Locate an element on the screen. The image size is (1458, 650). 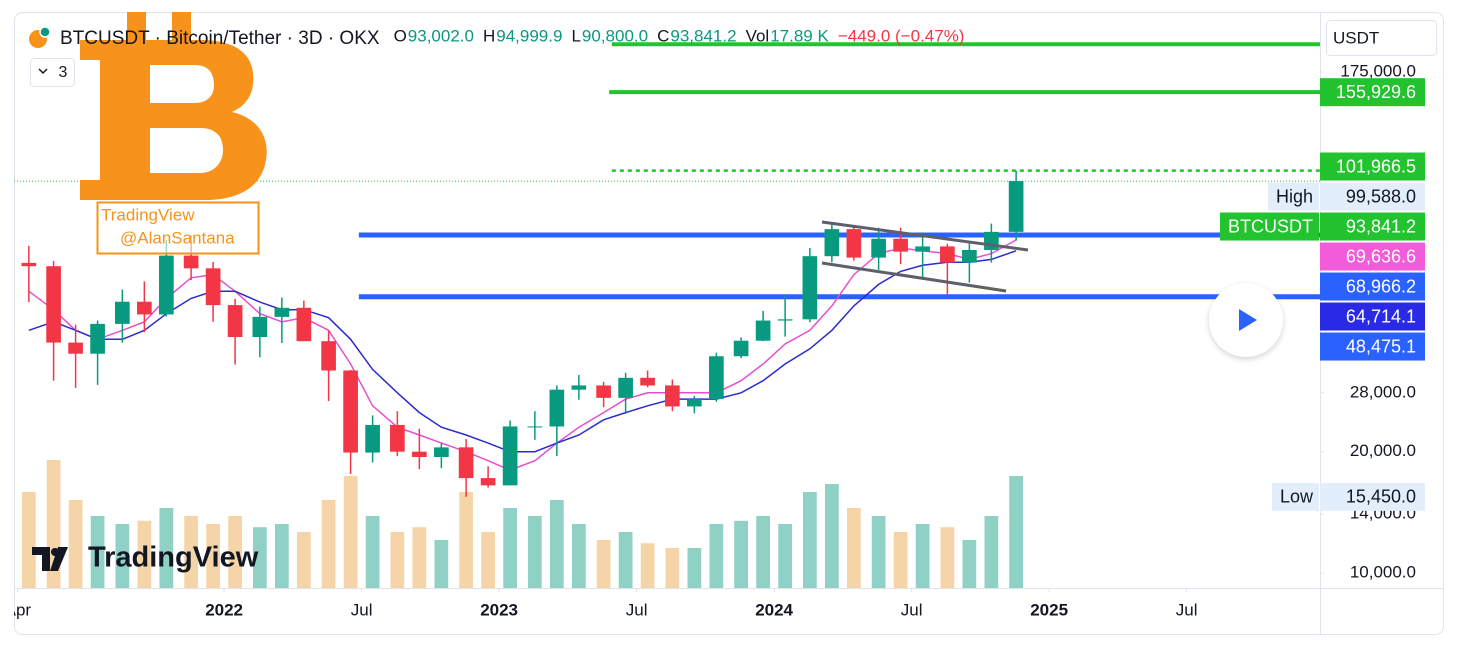
y-tick-label: 175,000.0 is located at coordinates (1378, 70).